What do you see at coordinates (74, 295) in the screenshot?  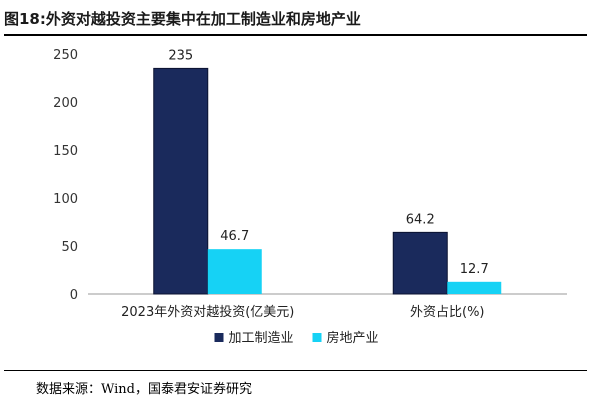 I see `y-tick-label: 0` at bounding box center [74, 295].